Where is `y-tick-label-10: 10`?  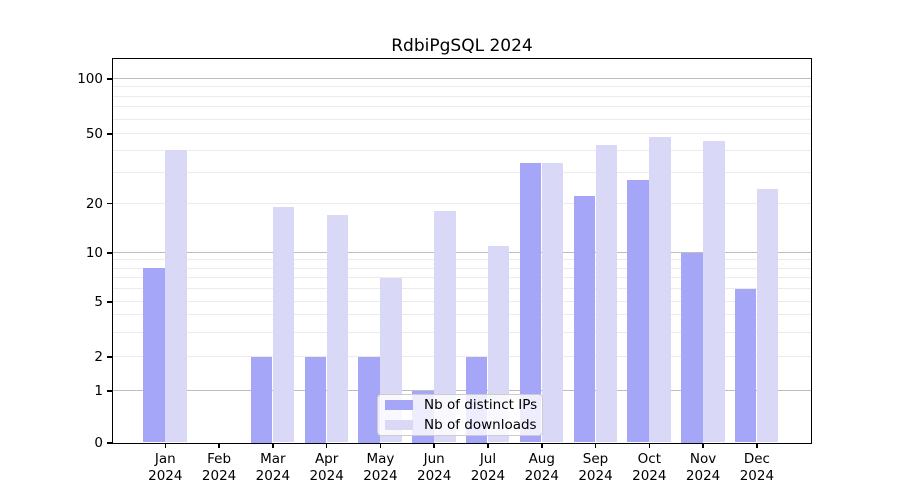 y-tick-label-10: 10 is located at coordinates (94, 253).